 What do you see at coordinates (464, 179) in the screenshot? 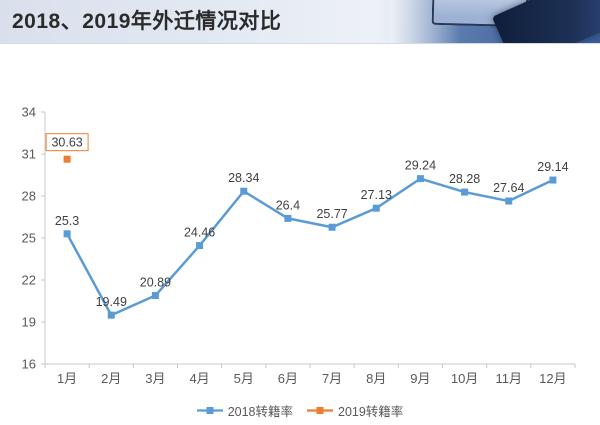
I see `data-label: 28.28` at bounding box center [464, 179].